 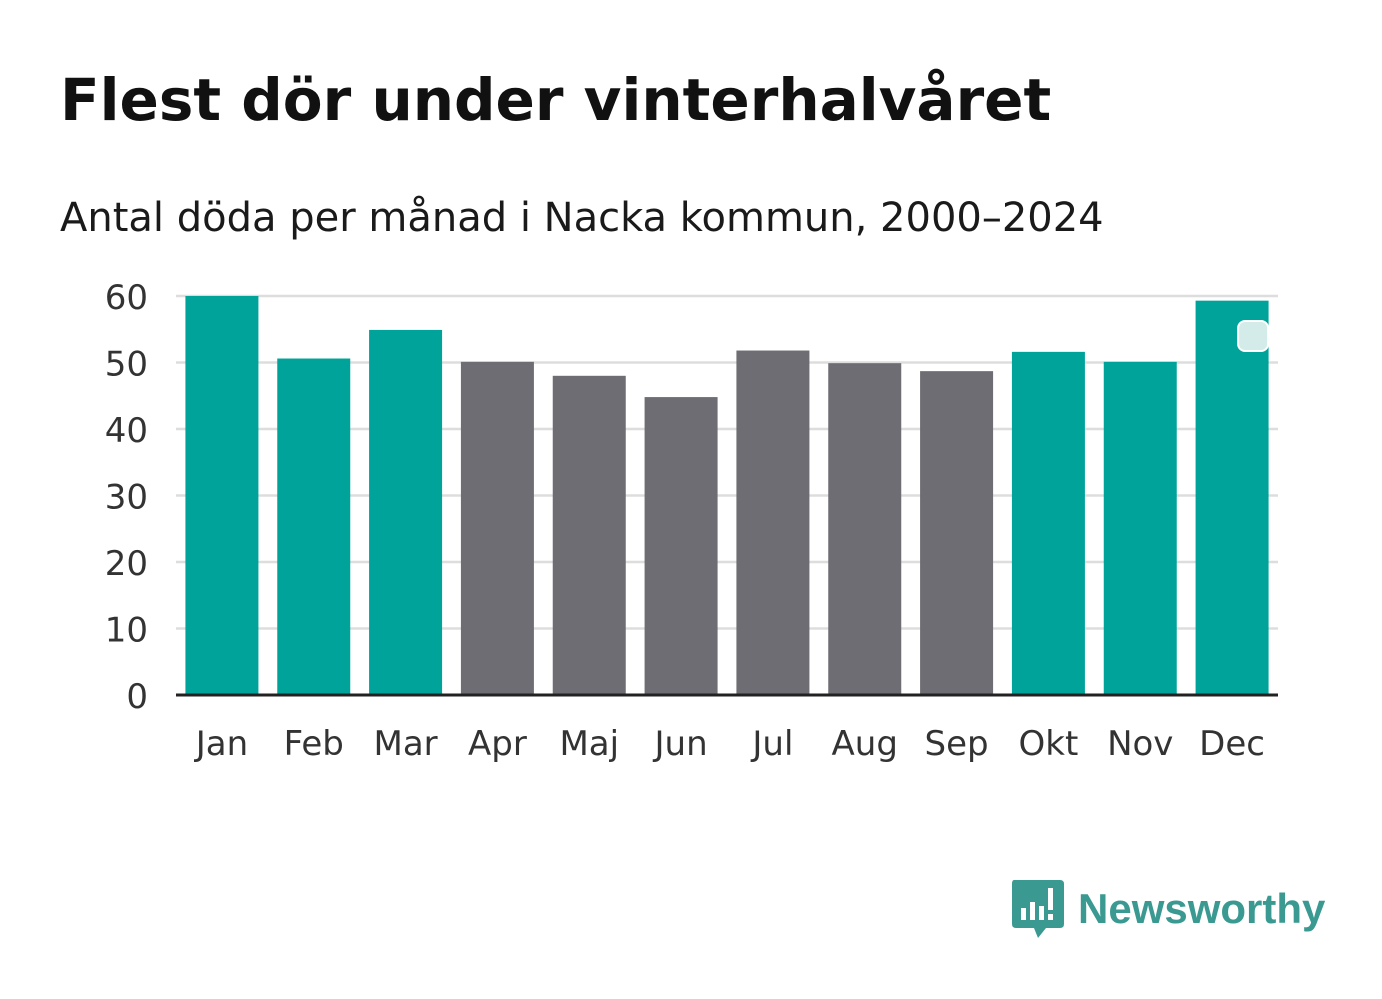 I want to click on y-tick-label: 10, so click(x=126, y=631).